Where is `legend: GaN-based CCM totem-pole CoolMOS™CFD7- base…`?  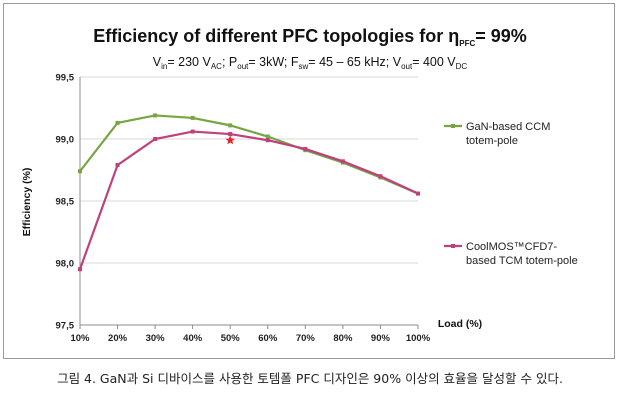 legend: GaN-based CCM totem-pole CoolMOS™CFD7- base… is located at coordinates (511, 194).